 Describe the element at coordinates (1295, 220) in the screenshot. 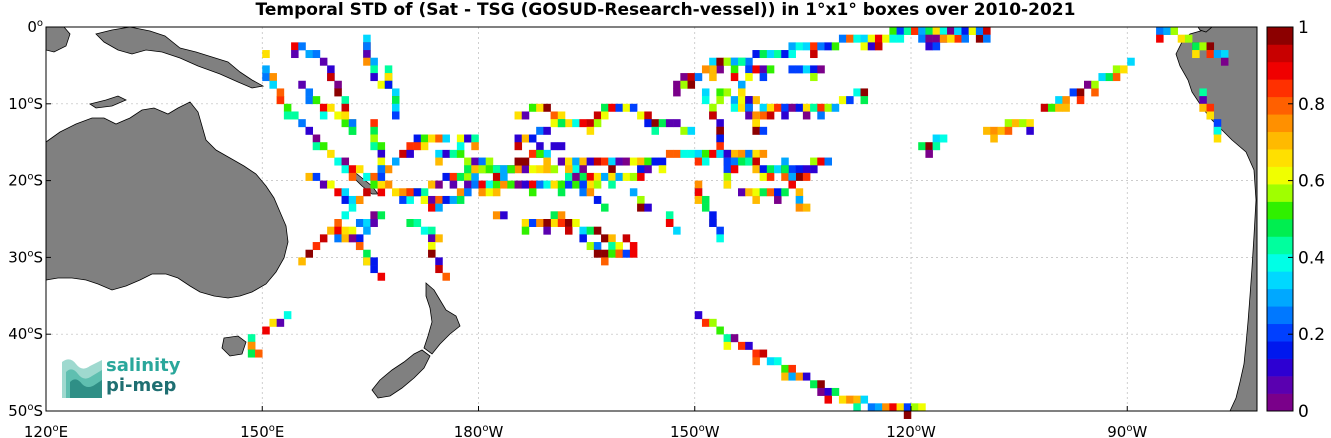

I see `colorbar: 0 0.2 0.4 0.6 0.8 1` at that location.